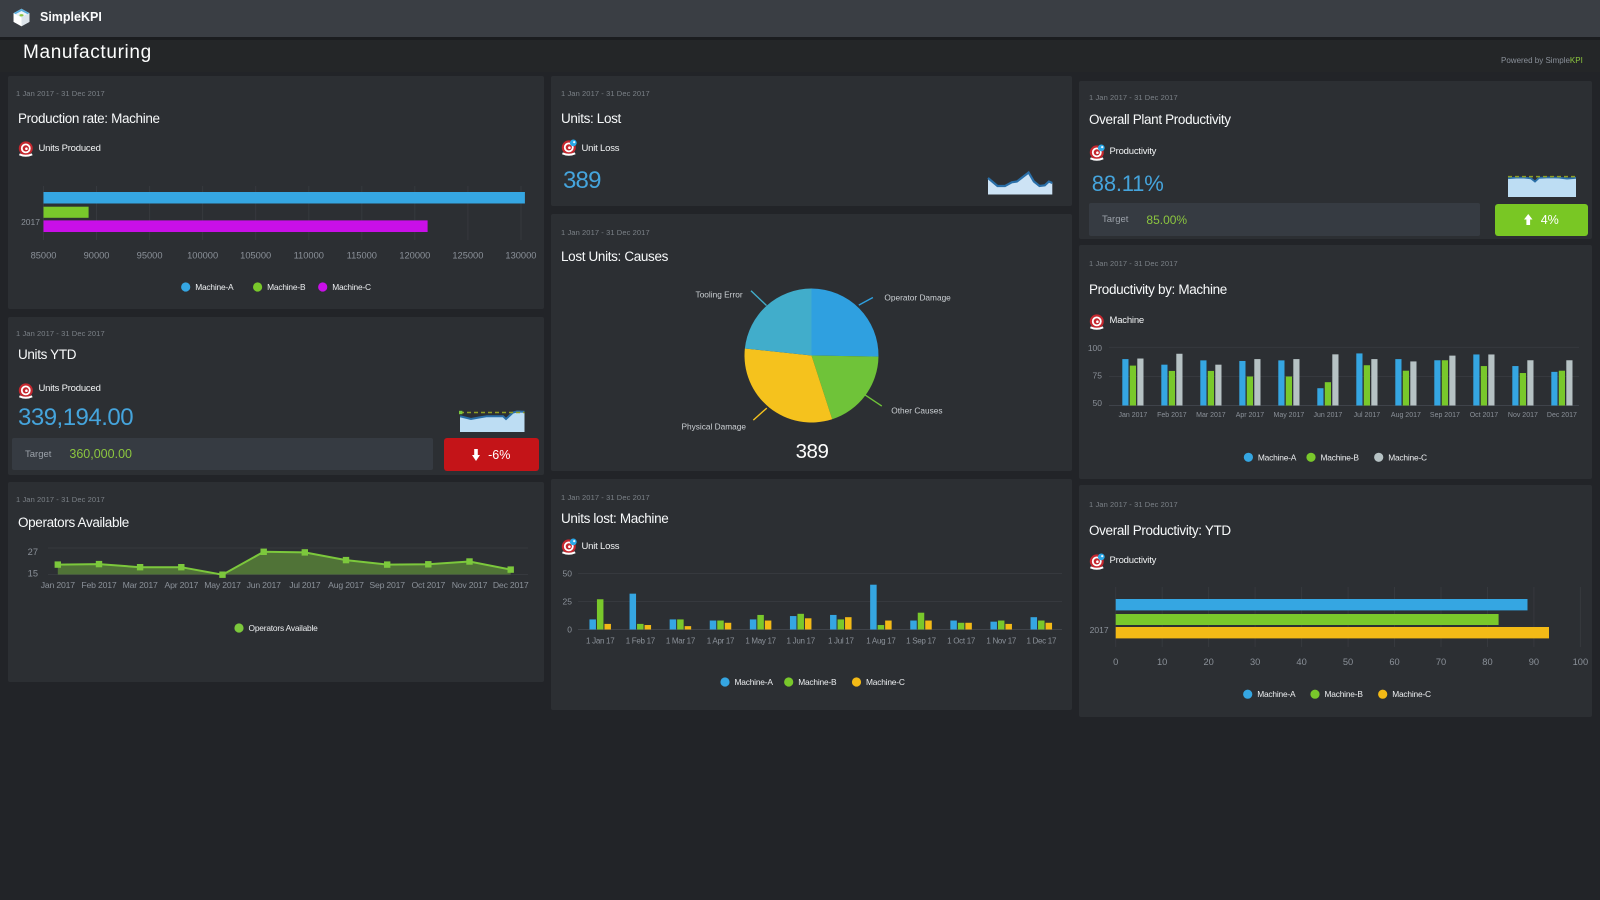  I want to click on svg-text: 75, so click(1098, 376).